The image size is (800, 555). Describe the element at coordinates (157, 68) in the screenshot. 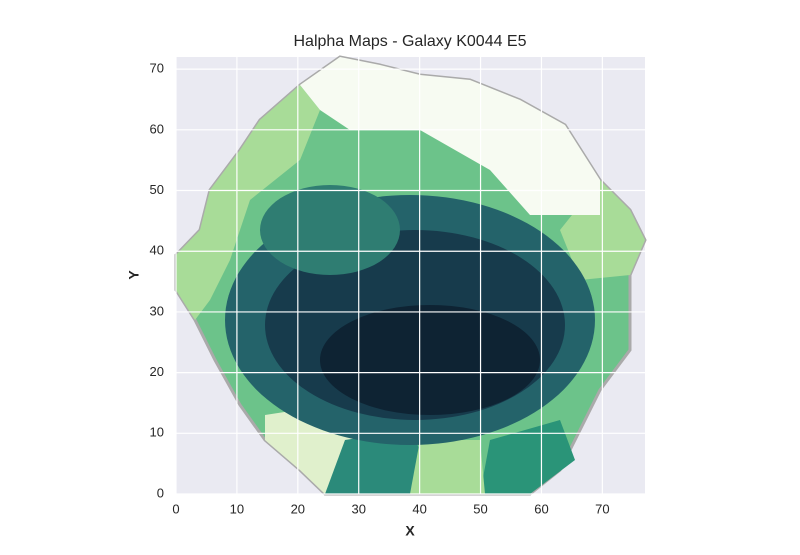

I see `y-tick-label: 70` at that location.